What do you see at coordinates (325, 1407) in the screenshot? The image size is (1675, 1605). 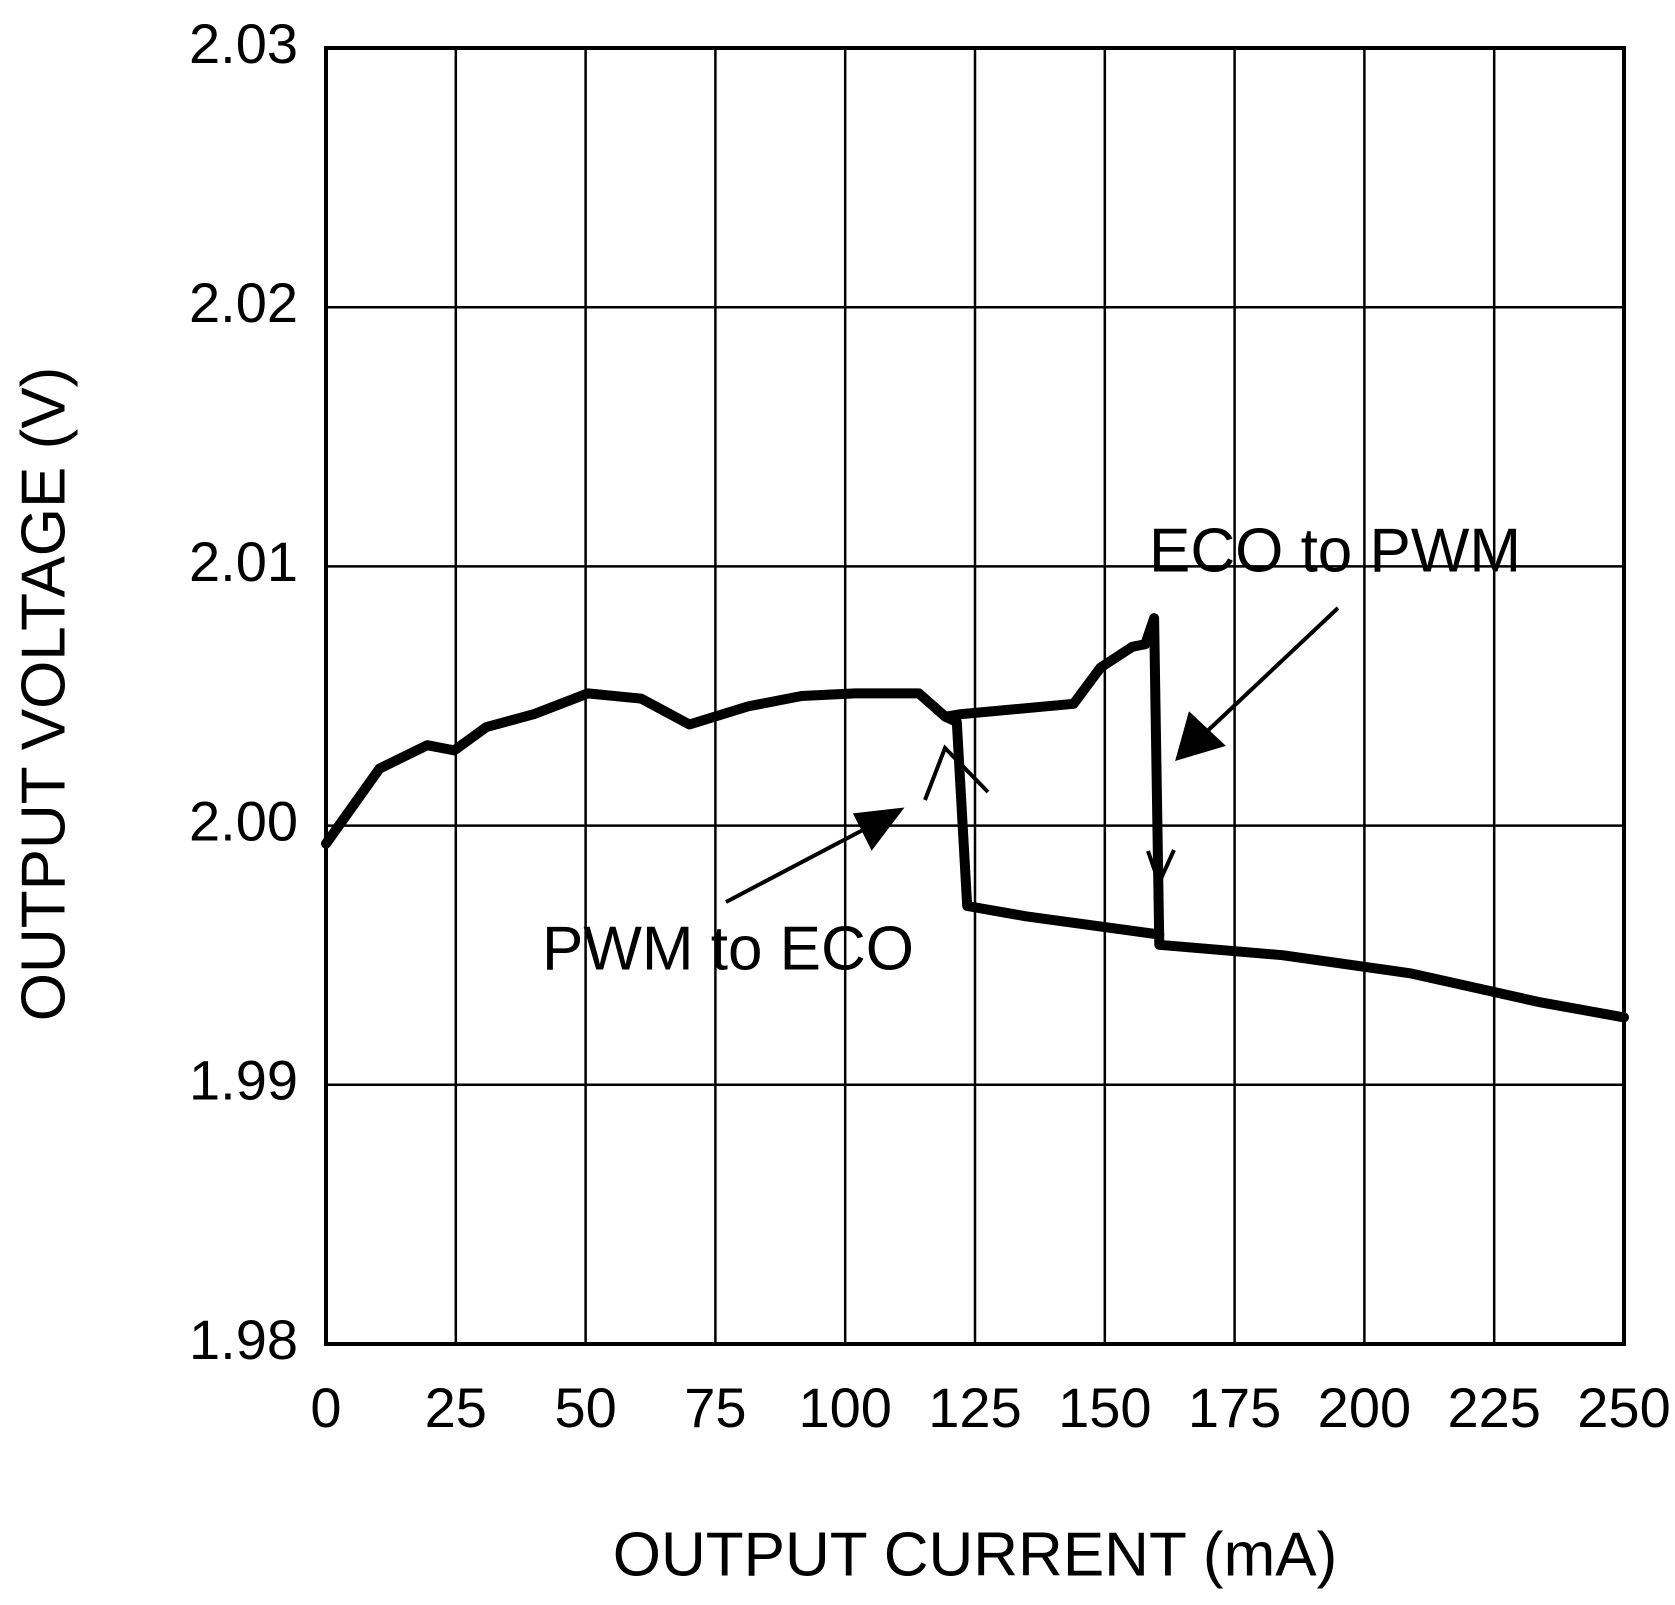 I see `x-tick-label: 0` at bounding box center [325, 1407].